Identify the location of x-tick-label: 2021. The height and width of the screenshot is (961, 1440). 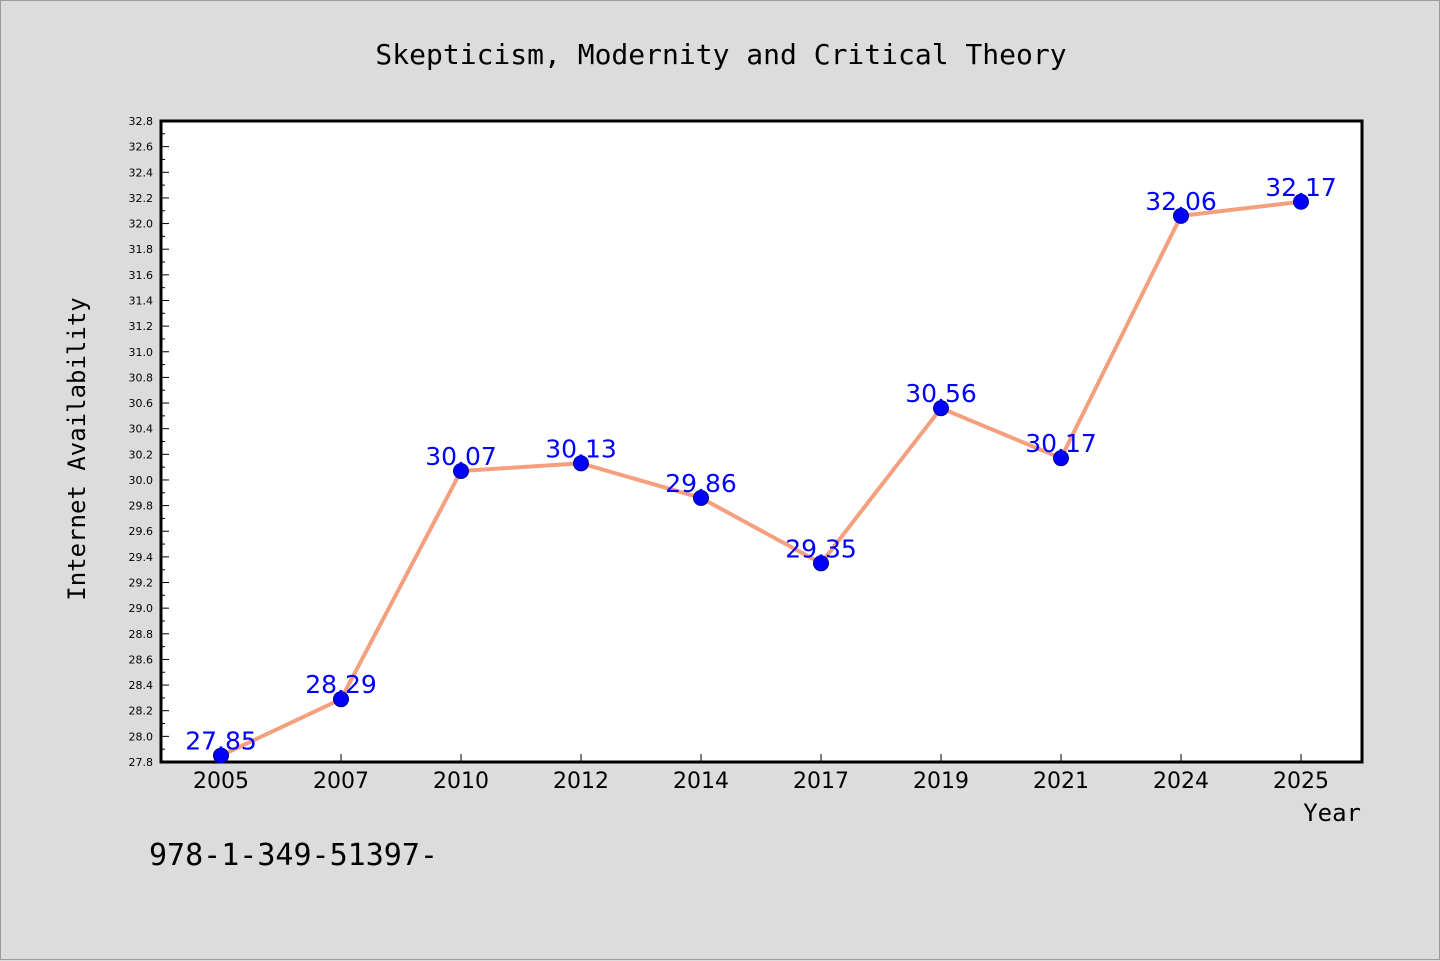
(1061, 781).